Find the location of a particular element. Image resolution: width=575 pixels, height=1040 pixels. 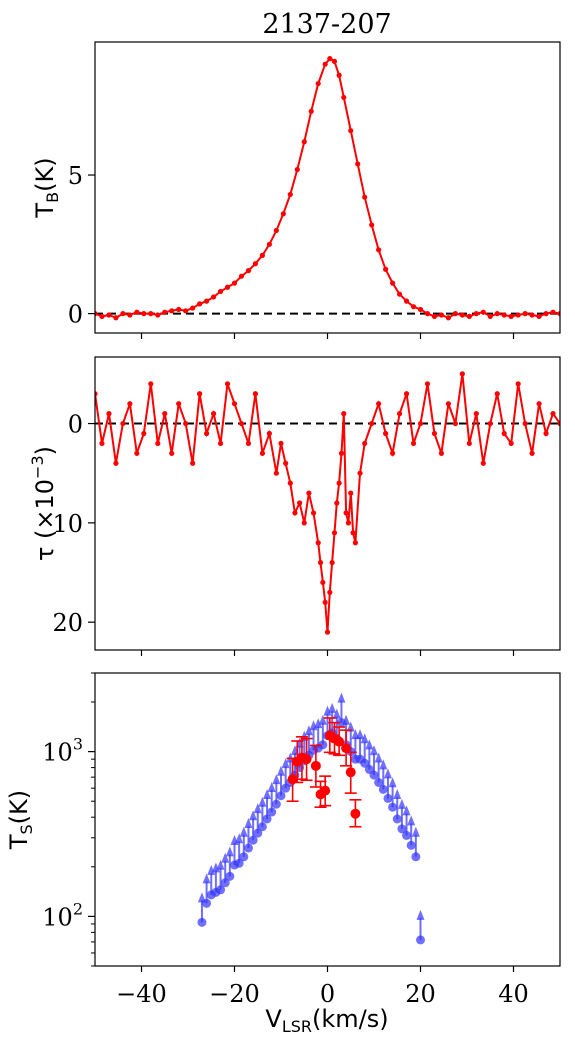

y-tick-exponent: 2 is located at coordinates (78, 908).